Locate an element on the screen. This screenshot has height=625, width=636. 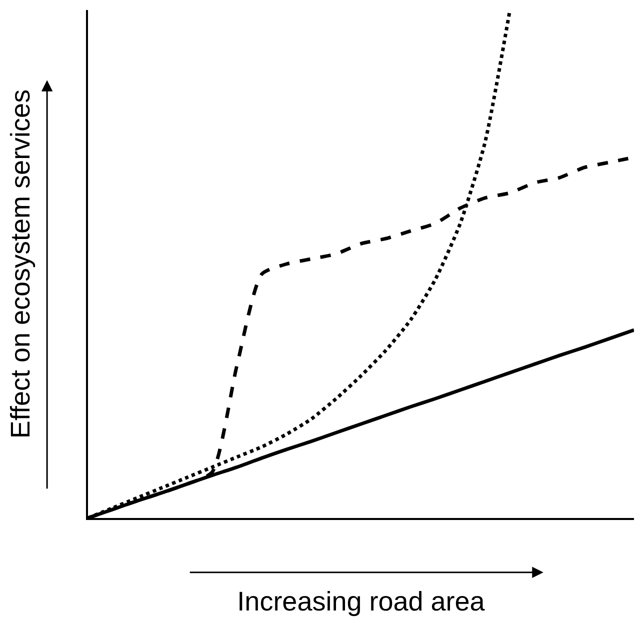
x-axis-title: Increasing road area is located at coordinates (361, 601).